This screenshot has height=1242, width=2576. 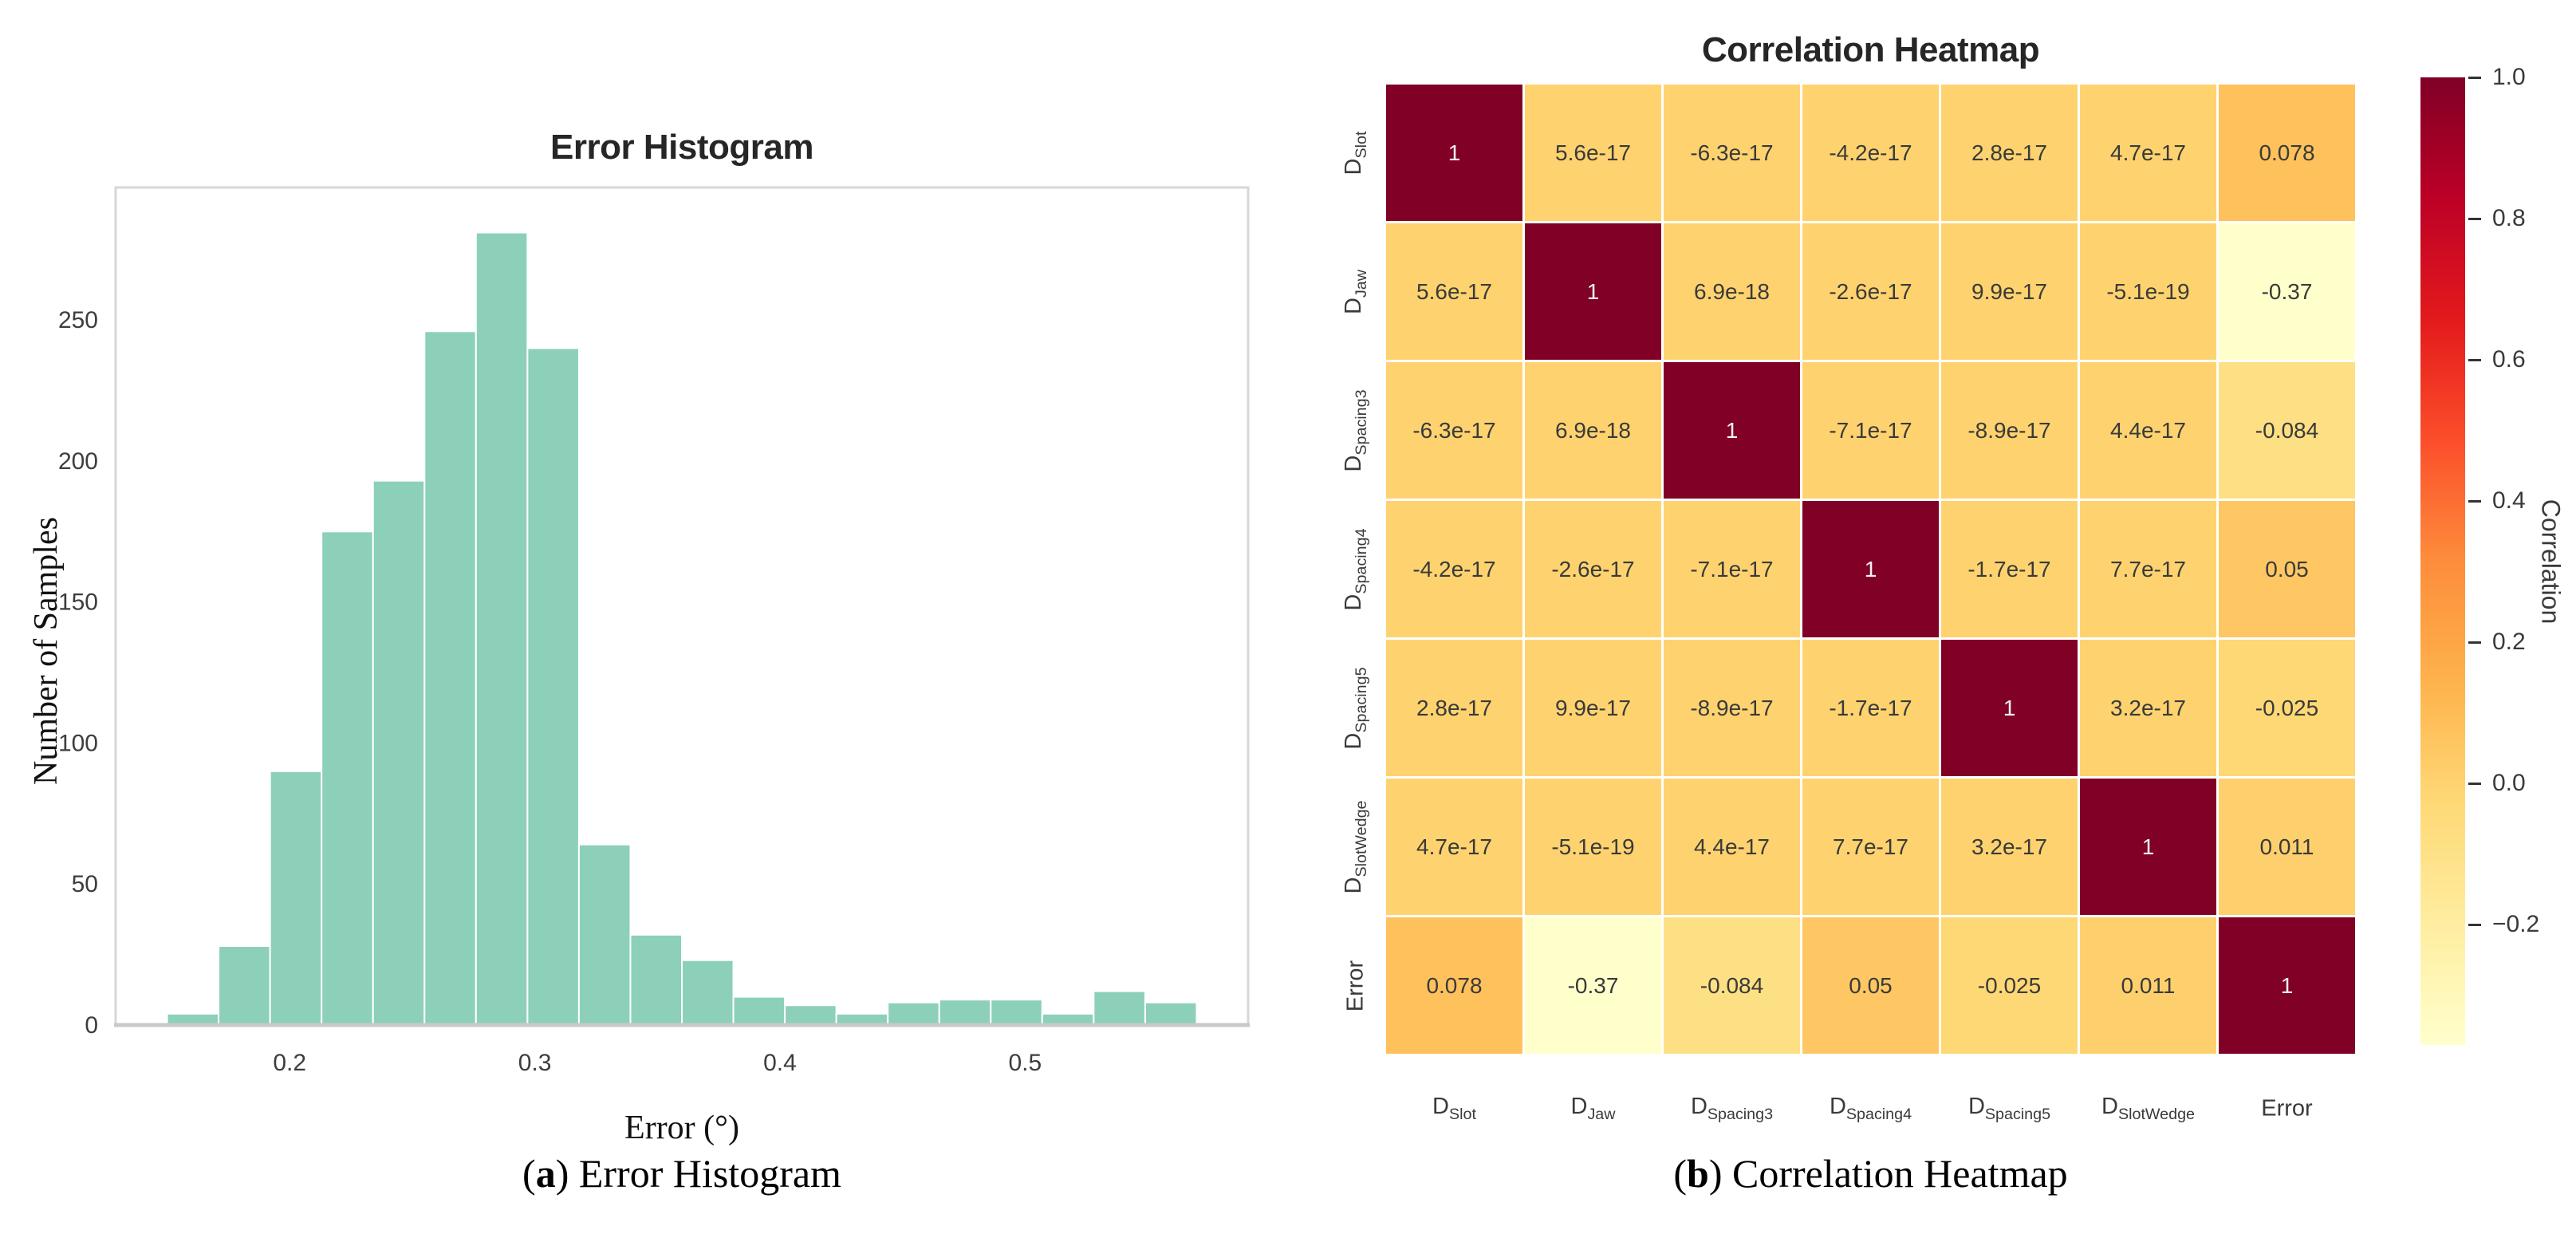 I want to click on colorbar-label: Correlation, so click(x=2551, y=562).